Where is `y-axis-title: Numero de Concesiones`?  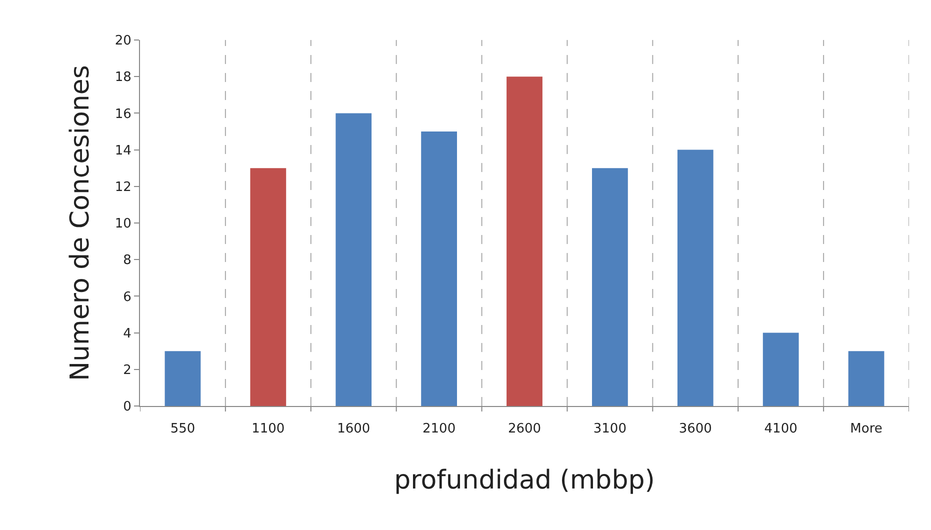 y-axis-title: Numero de Concesiones is located at coordinates (80, 223).